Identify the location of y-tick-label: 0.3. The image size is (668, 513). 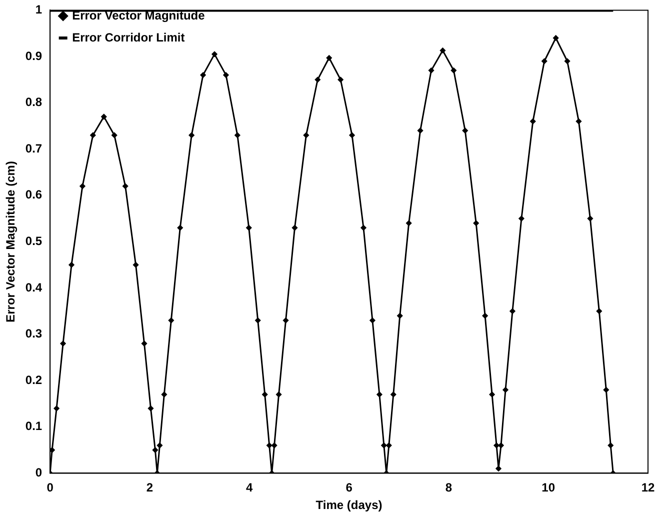
(33, 333).